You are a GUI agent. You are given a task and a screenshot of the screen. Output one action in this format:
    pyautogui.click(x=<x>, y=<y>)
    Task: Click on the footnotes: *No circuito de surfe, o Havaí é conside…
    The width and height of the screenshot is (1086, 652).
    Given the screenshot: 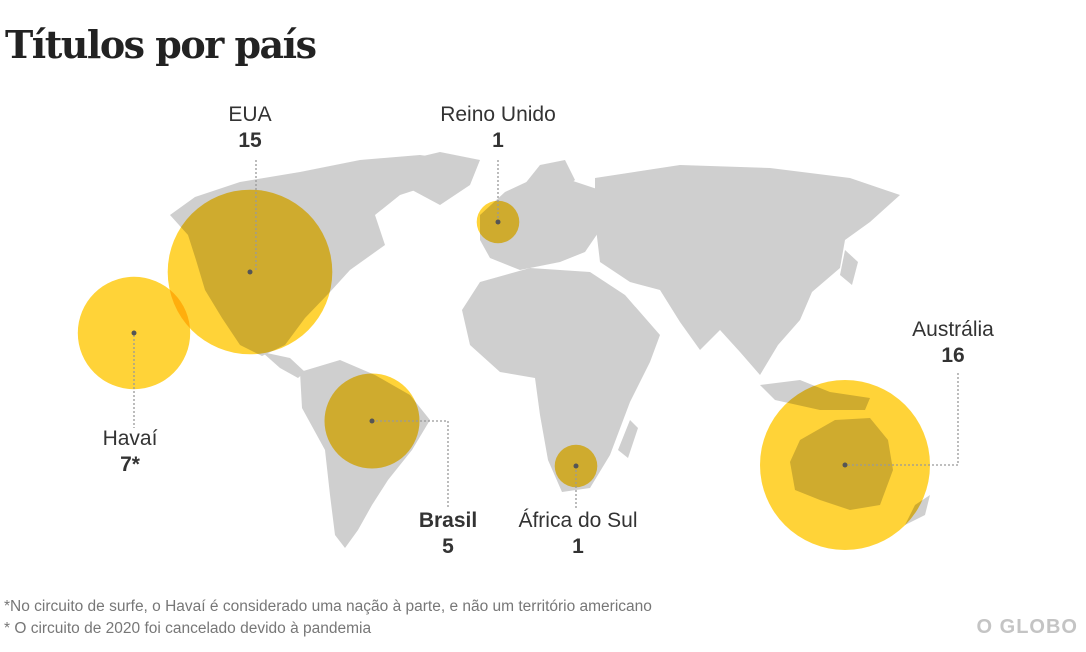 What is the action you would take?
    pyautogui.click(x=328, y=618)
    